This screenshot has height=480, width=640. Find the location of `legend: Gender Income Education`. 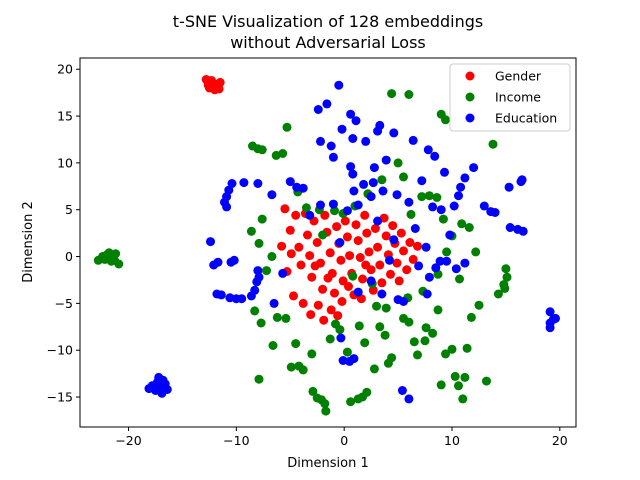

legend: Gender Income Education is located at coordinates (510, 97).